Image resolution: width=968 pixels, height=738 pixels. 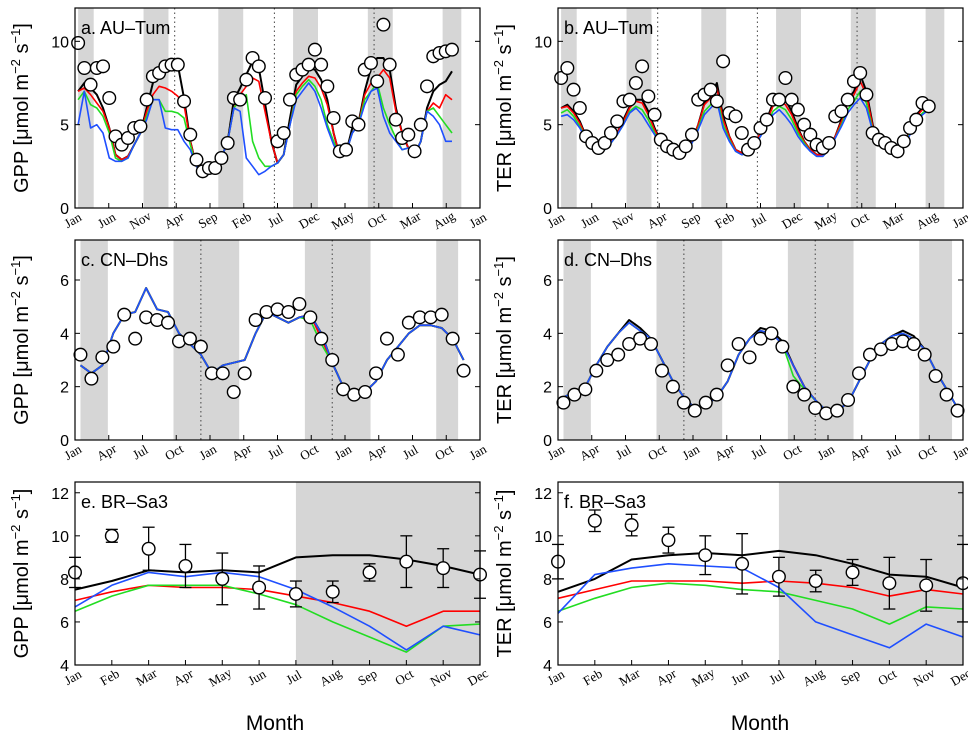 I want to click on x-tick-label: Dec, so click(x=309, y=220).